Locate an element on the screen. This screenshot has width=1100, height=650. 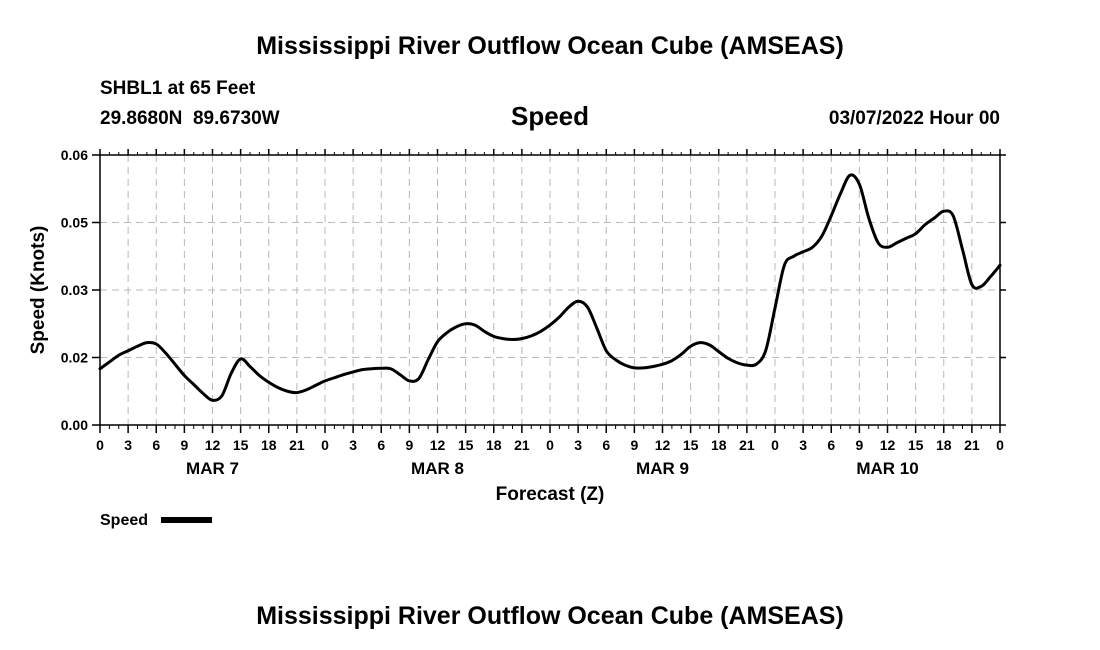
datetime-label: 03/07/2022 Hour 00 is located at coordinates (914, 118).